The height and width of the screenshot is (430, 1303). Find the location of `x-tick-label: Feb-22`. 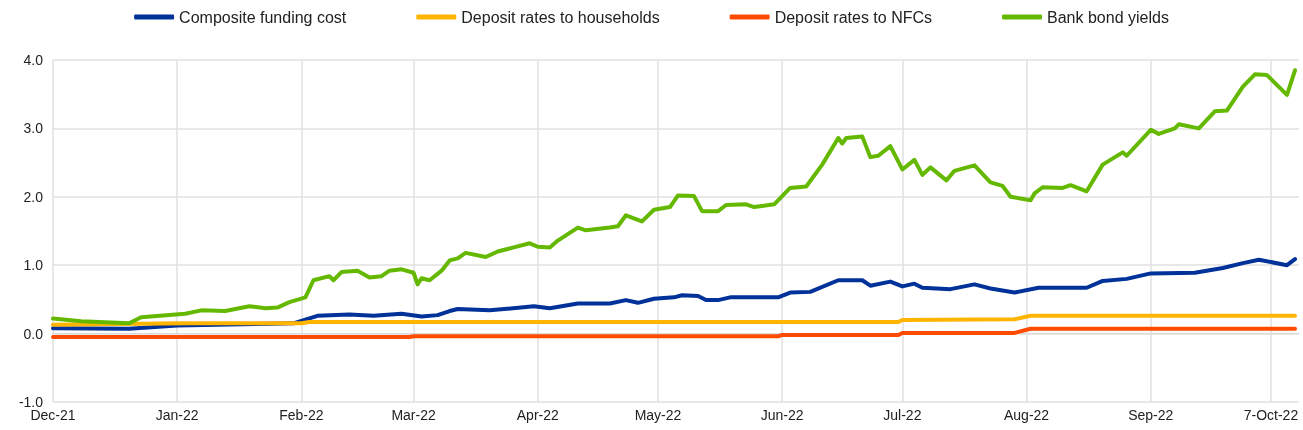

x-tick-label: Feb-22 is located at coordinates (301, 415).